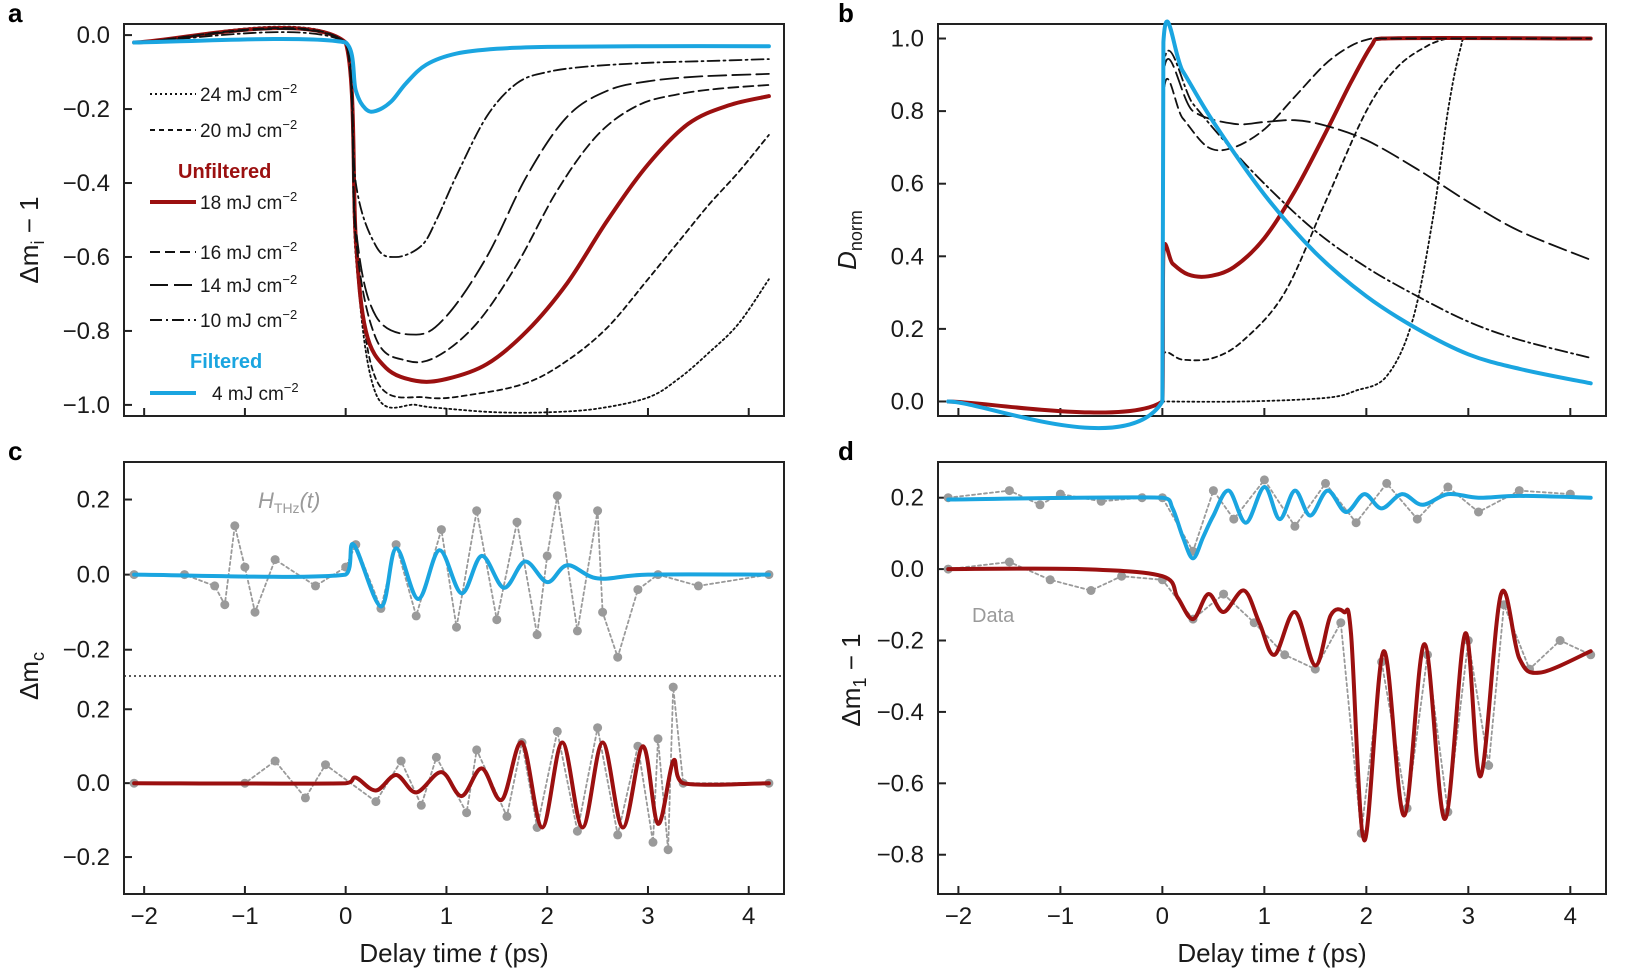  Describe the element at coordinates (993, 616) in the screenshot. I see `panel-d-data-annotation: Data` at that location.